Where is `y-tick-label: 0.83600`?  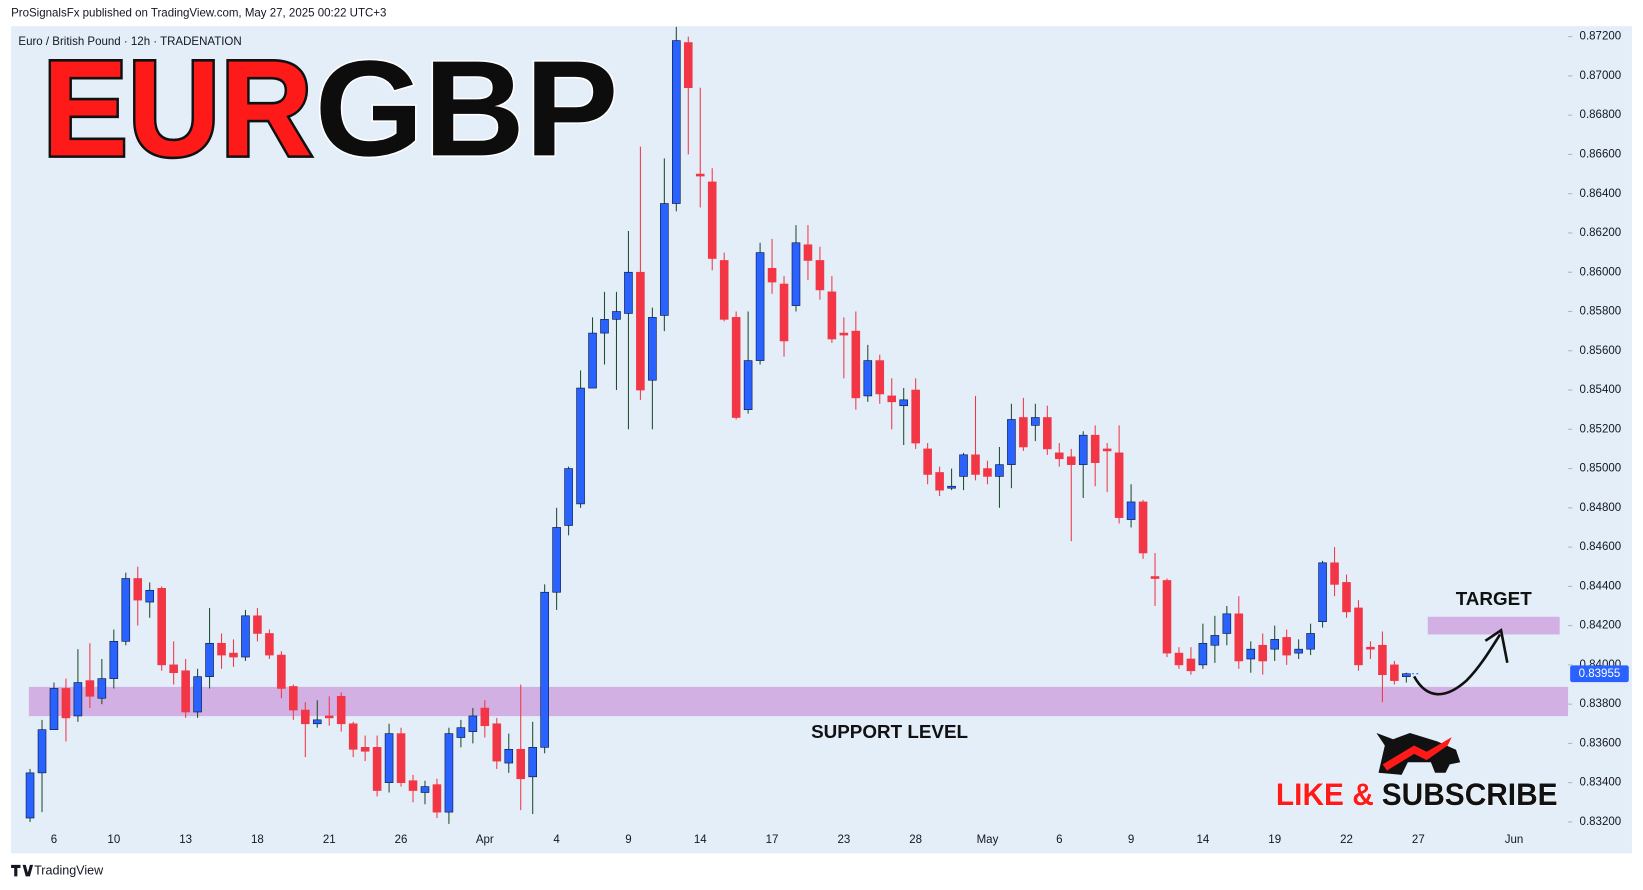 y-tick-label: 0.83600 is located at coordinates (1601, 743).